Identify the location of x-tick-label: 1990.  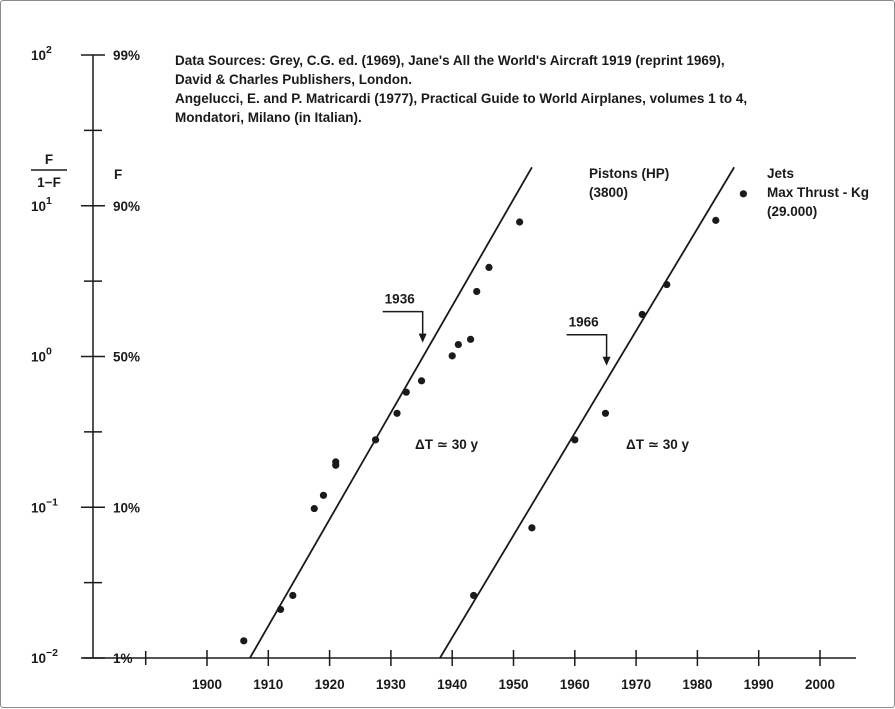
(759, 684).